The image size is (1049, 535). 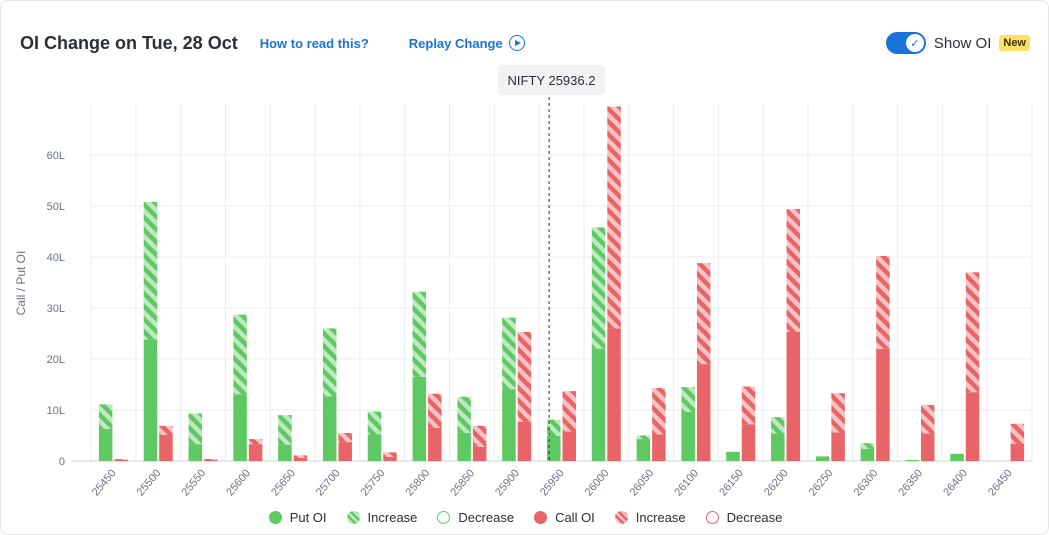 What do you see at coordinates (731, 482) in the screenshot?
I see `x-tick-label: 26150` at bounding box center [731, 482].